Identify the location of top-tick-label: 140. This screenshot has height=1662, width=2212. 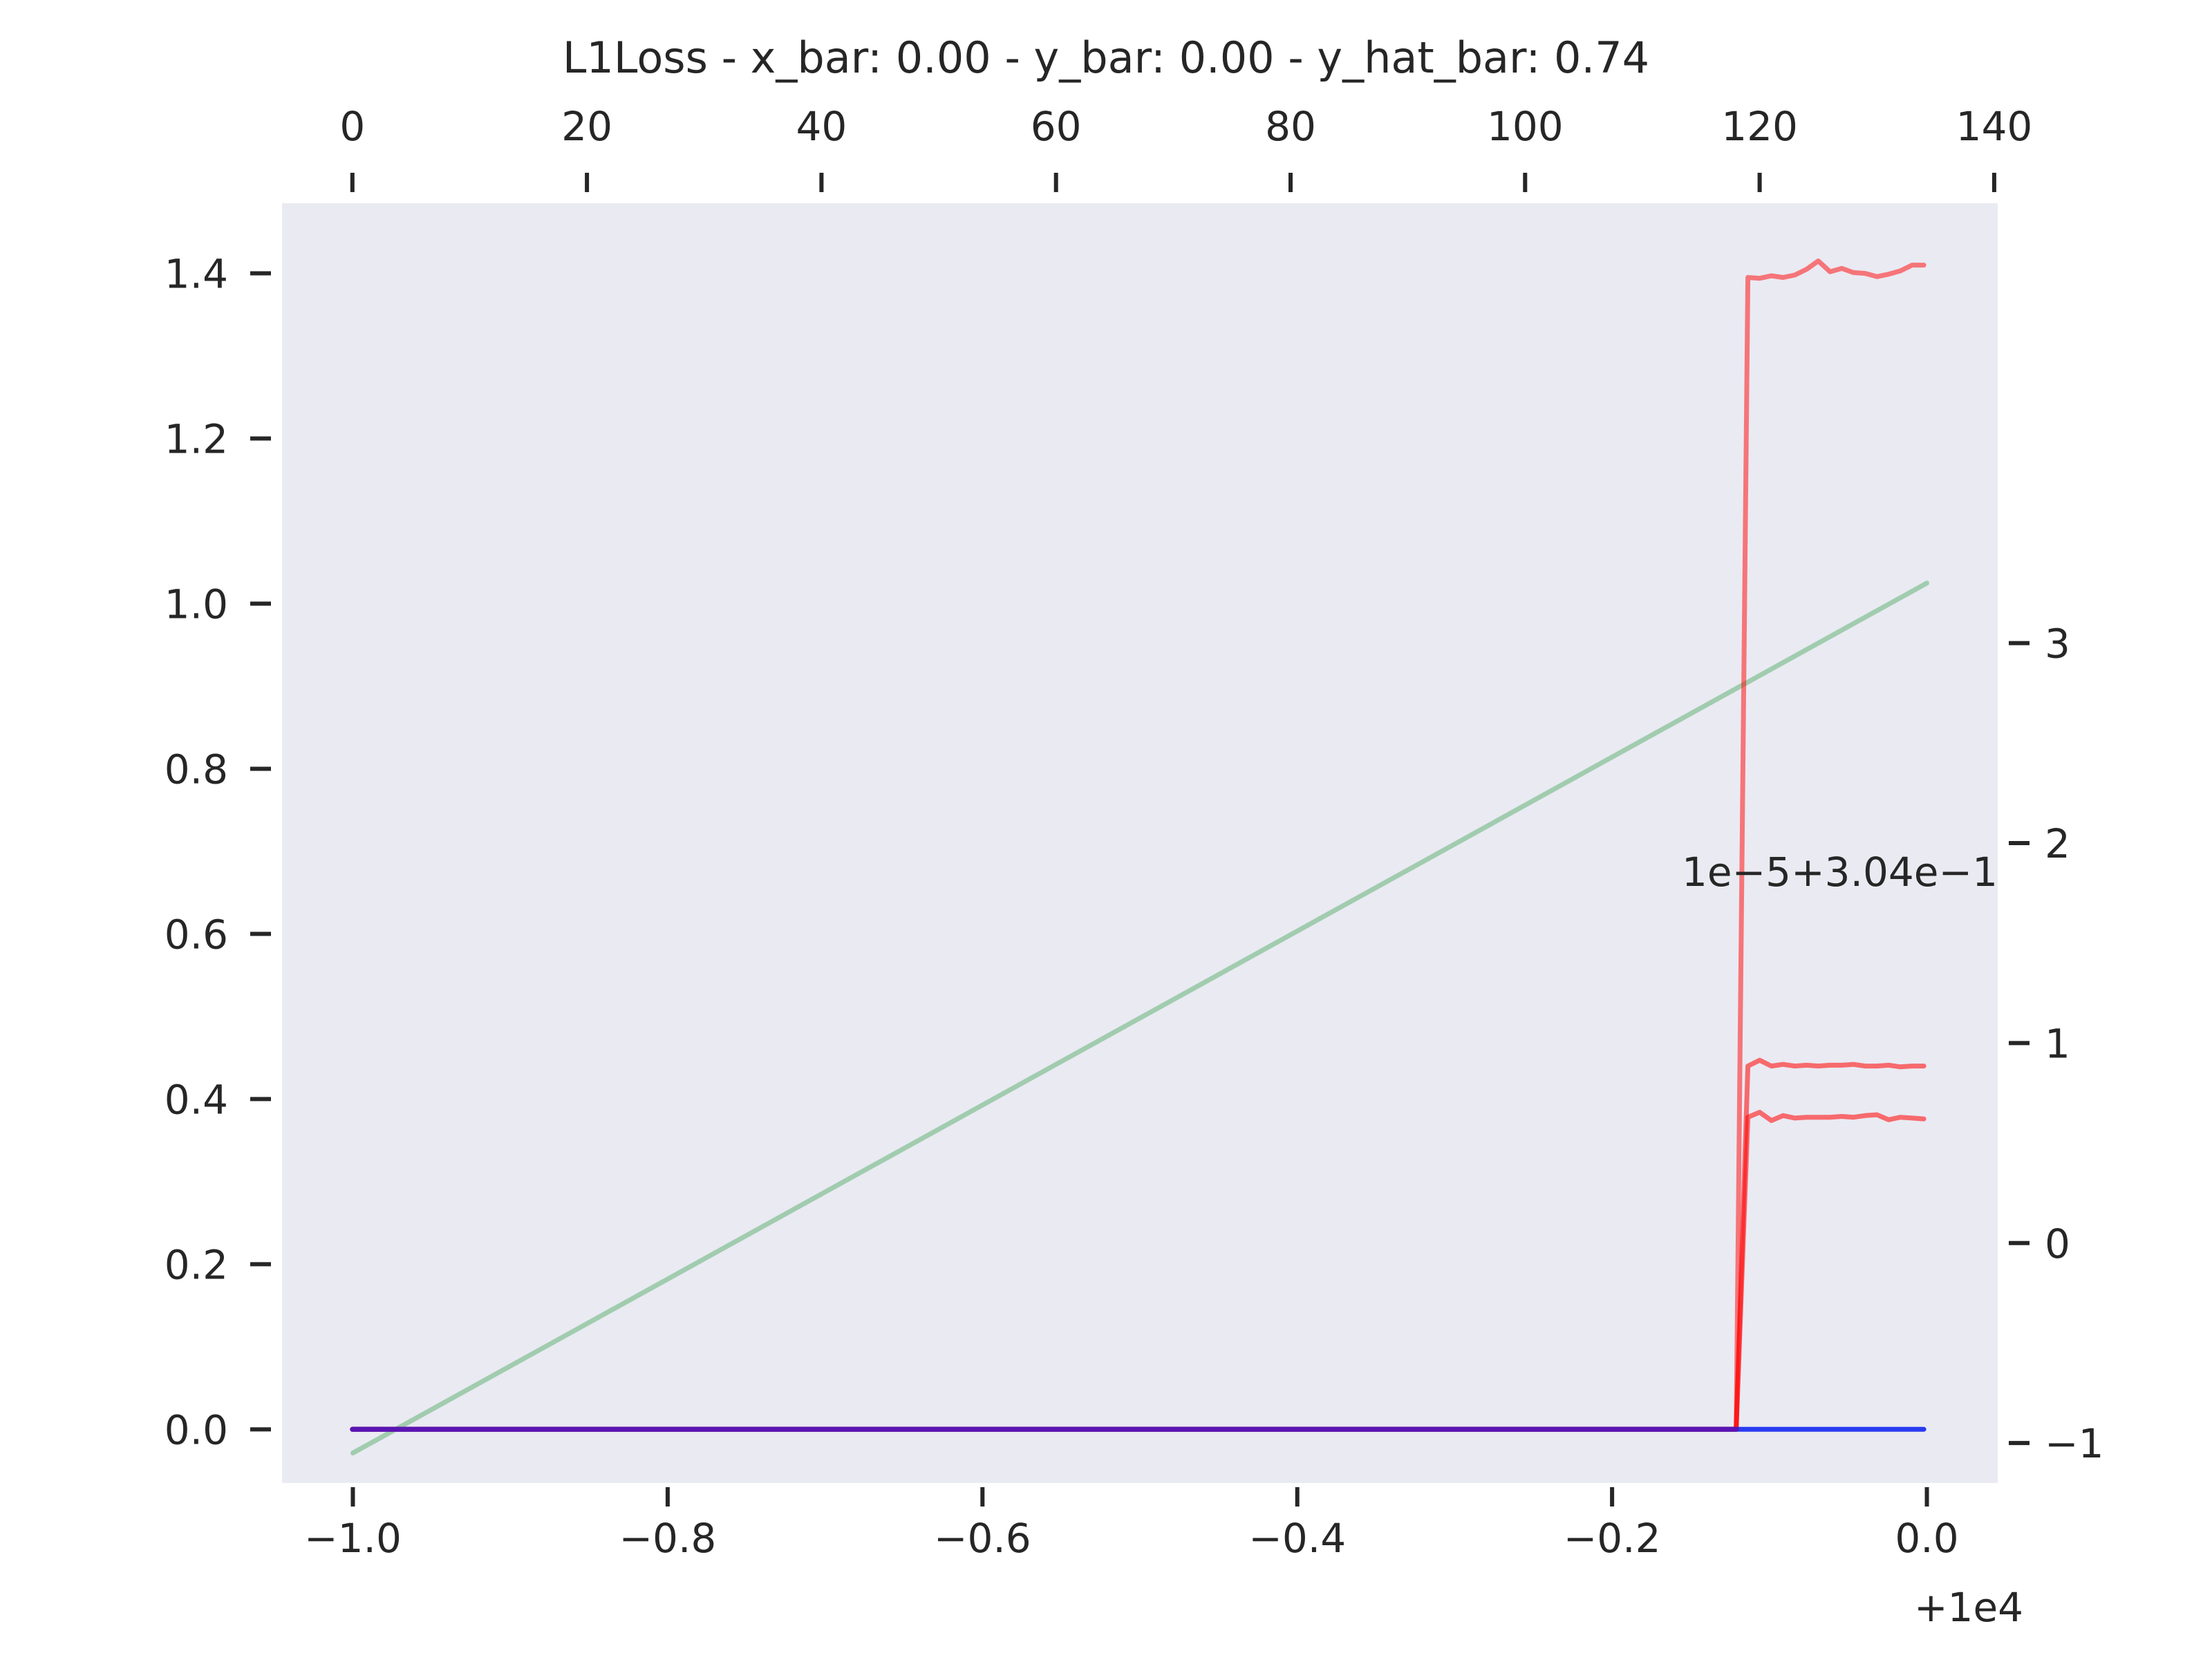
(1994, 126).